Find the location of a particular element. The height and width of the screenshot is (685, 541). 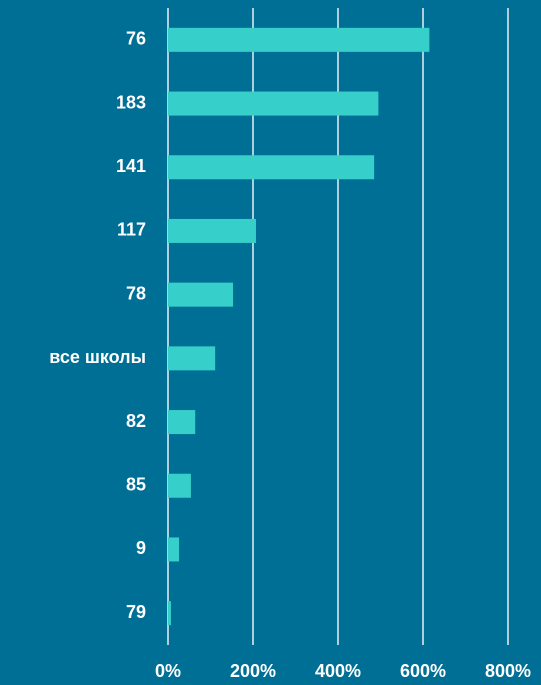

y-tick-label: 82 is located at coordinates (136, 421).